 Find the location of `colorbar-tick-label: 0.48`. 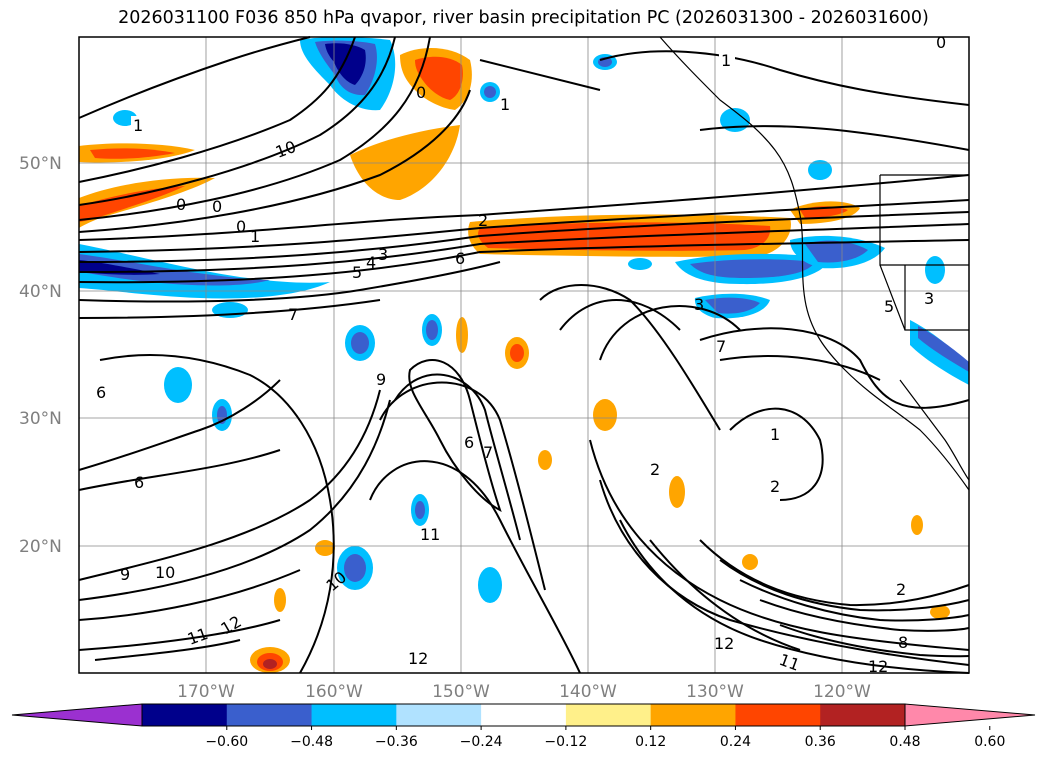

colorbar-tick-label: 0.48 is located at coordinates (904, 742).